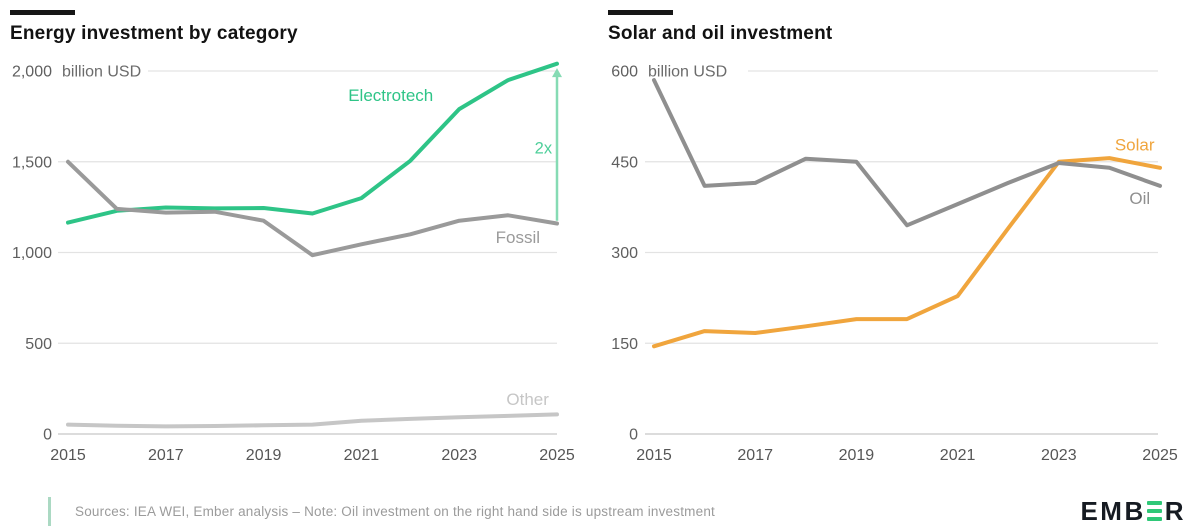 Image resolution: width=1200 pixels, height=530 pixels. What do you see at coordinates (518, 237) in the screenshot?
I see `series-label-fossil: Fossil` at bounding box center [518, 237].